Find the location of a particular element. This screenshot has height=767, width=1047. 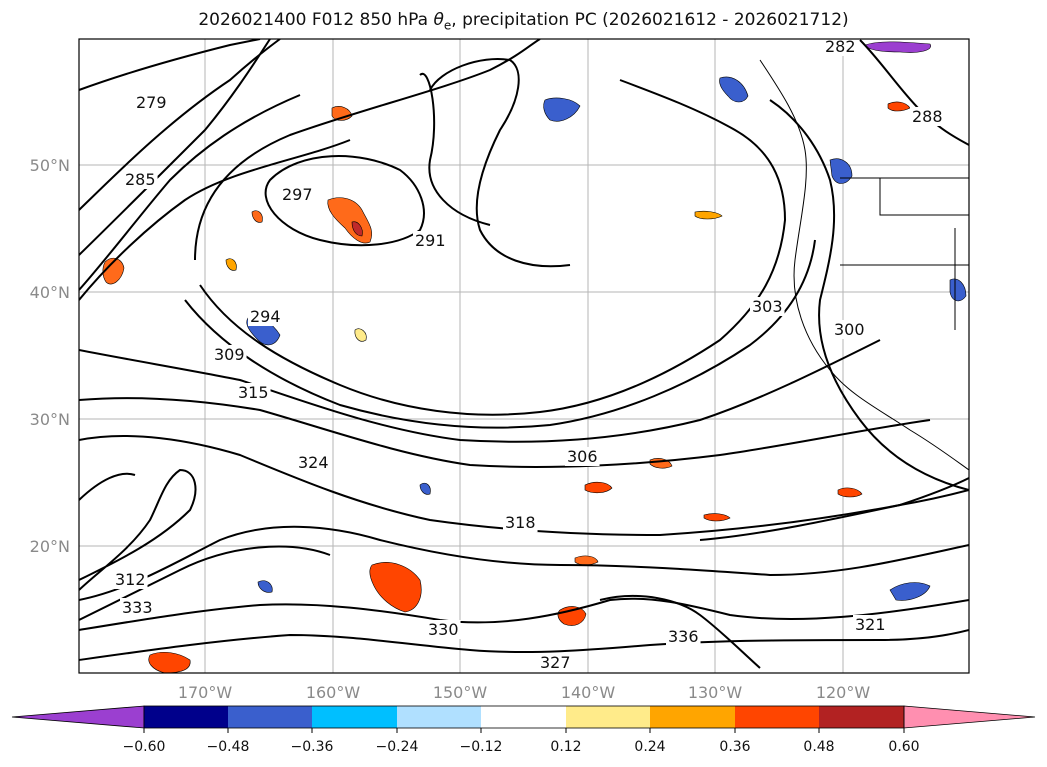

contour-label-312: 312 is located at coordinates (130, 579).